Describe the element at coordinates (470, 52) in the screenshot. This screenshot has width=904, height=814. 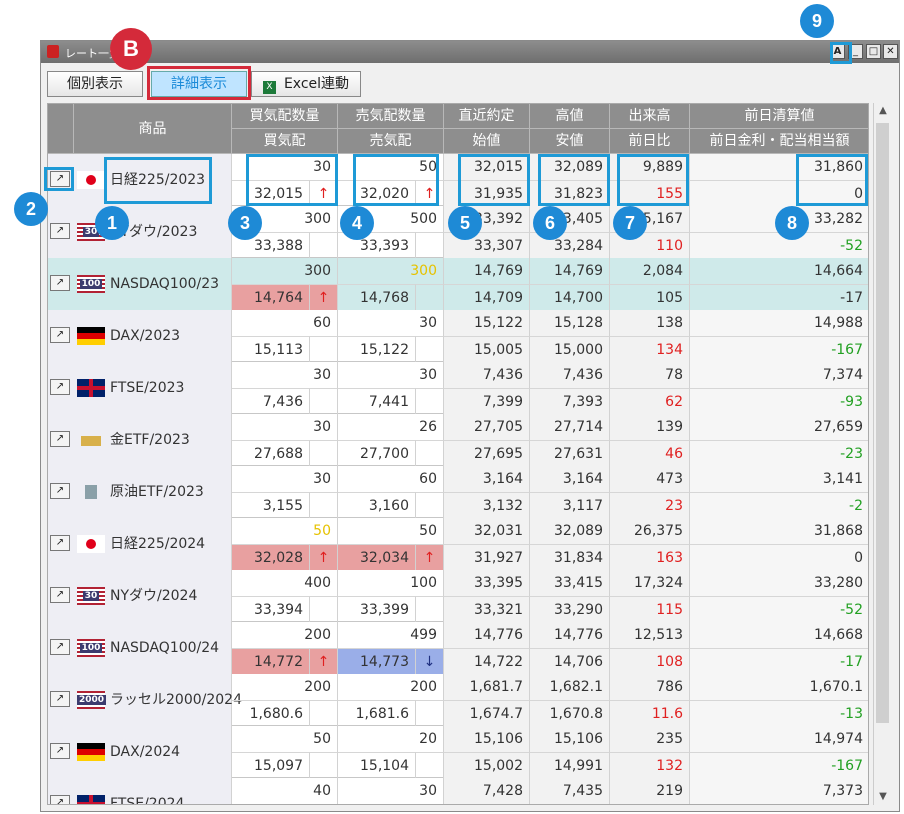
I see `title-bar: レート一覧 A _ □ ✕` at that location.